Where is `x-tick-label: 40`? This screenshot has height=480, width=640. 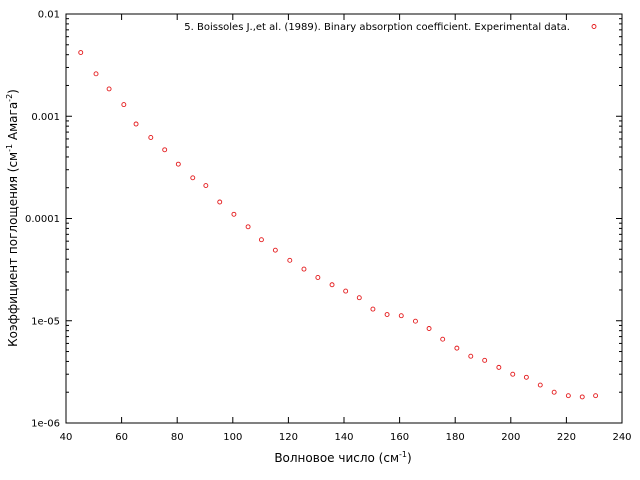 x-tick-label: 40 is located at coordinates (66, 437).